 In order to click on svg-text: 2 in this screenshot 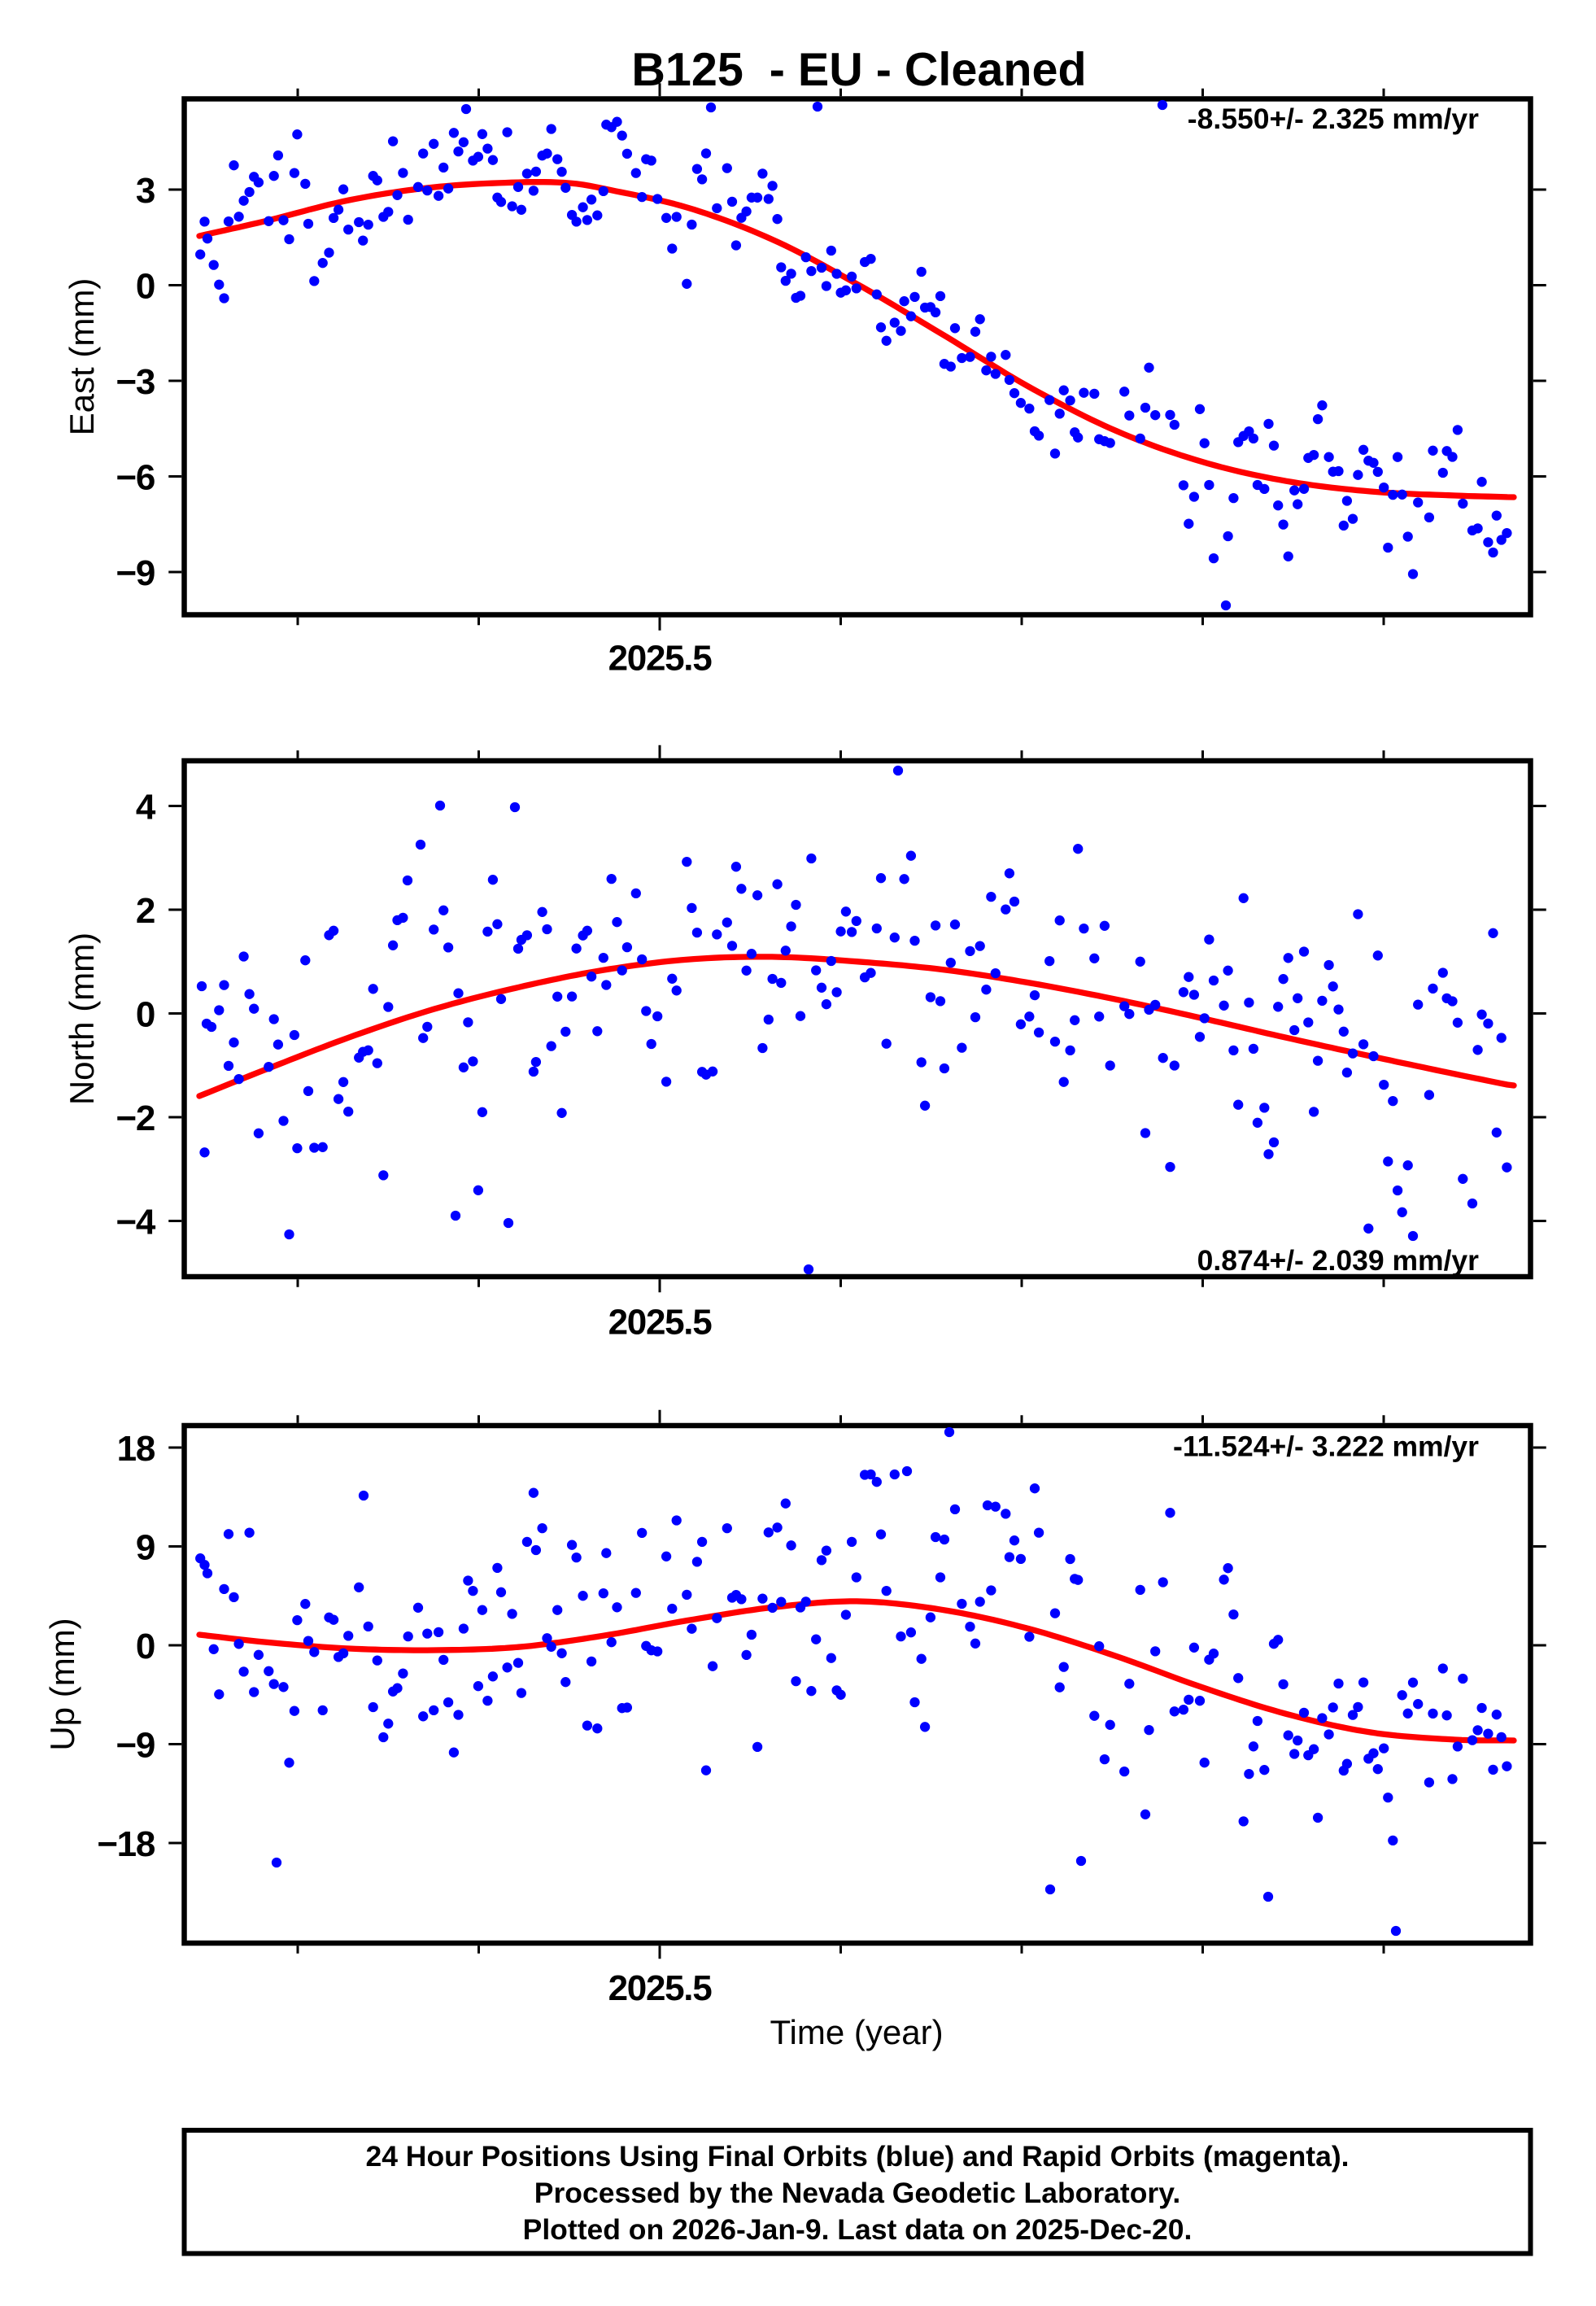, I will do `click(145, 911)`.